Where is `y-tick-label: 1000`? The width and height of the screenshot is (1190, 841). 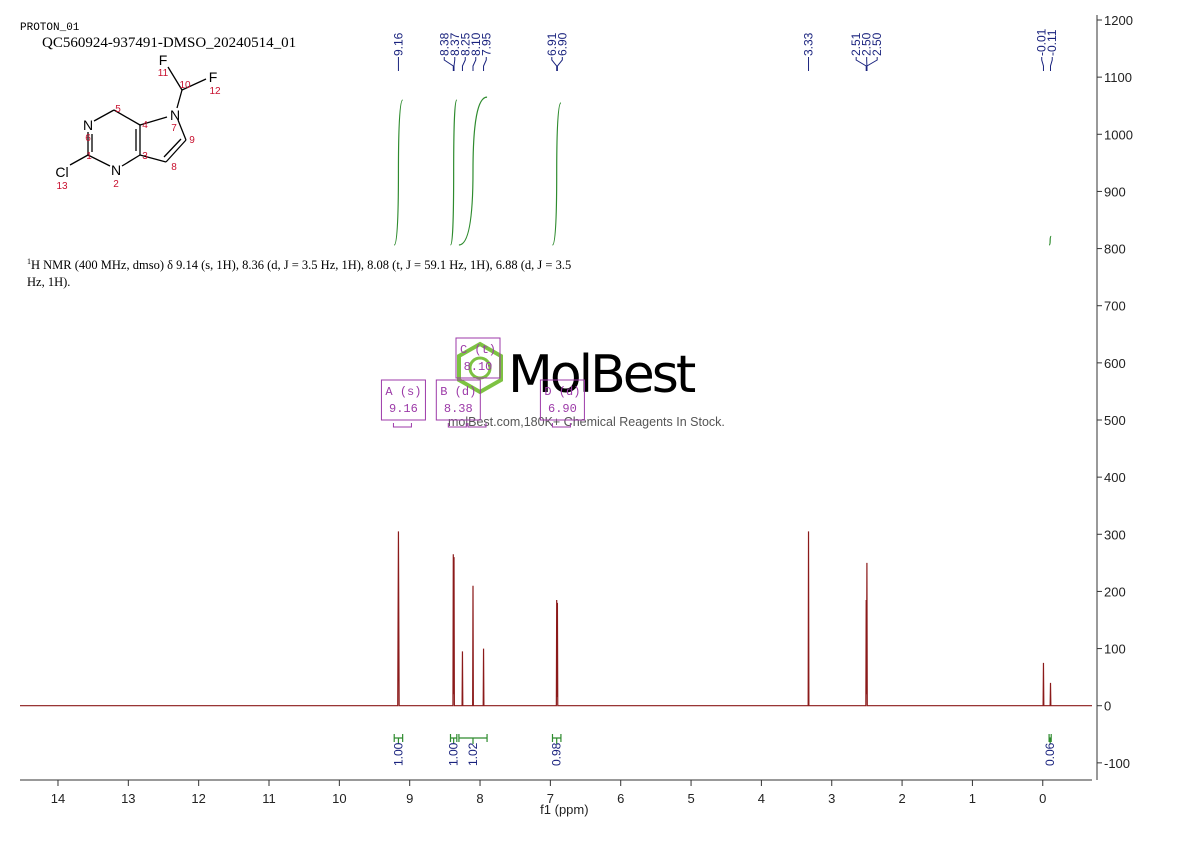 y-tick-label: 1000 is located at coordinates (1118, 134).